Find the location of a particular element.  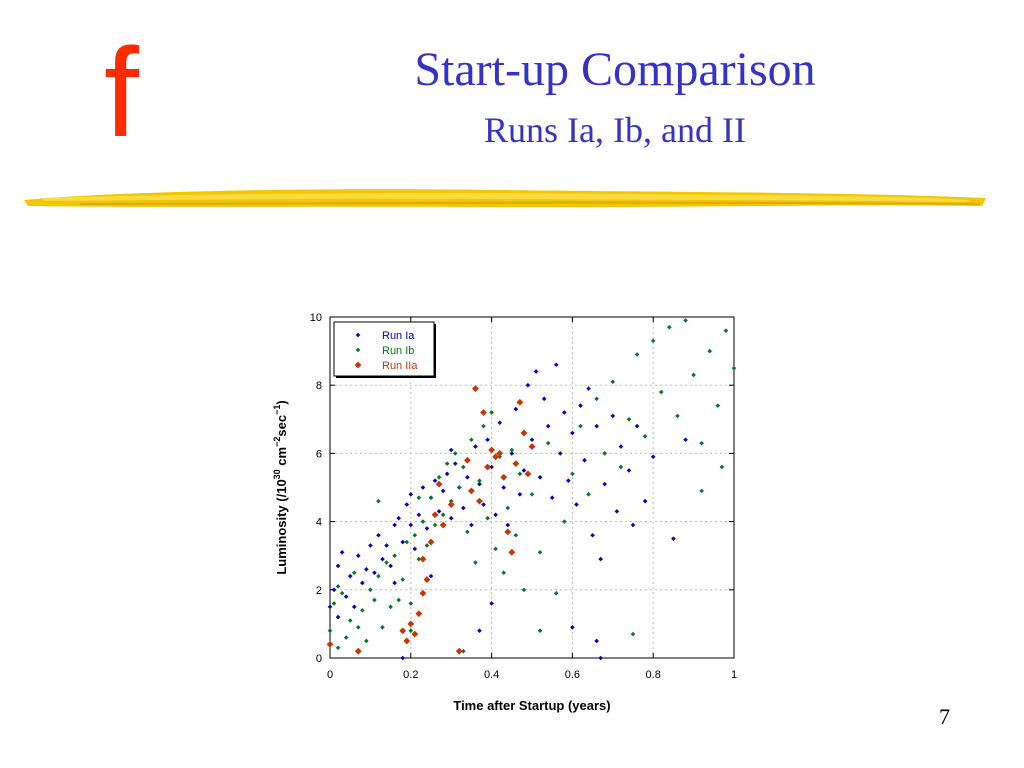

y-tick-label: 8 is located at coordinates (319, 386).